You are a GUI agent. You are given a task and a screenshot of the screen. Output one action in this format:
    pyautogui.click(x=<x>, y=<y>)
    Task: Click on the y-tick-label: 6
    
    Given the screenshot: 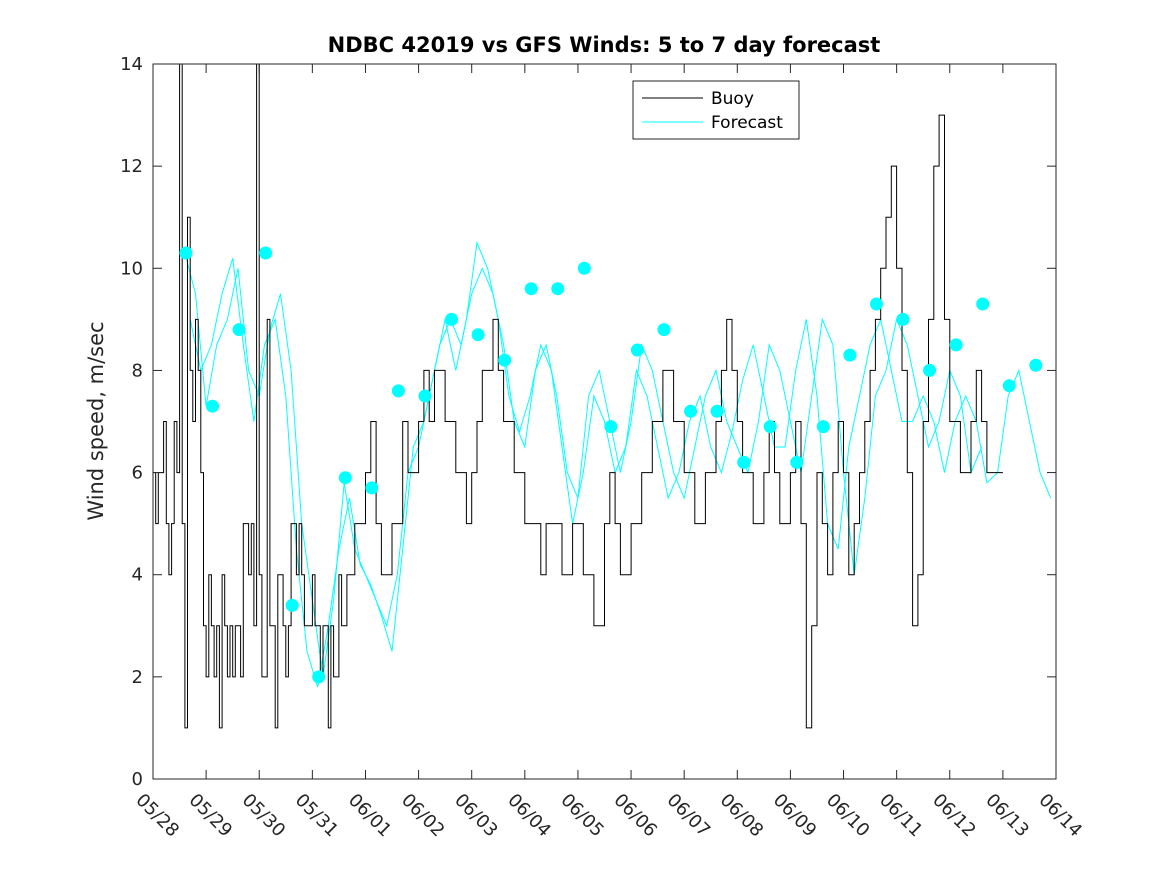 What is the action you would take?
    pyautogui.click(x=137, y=473)
    